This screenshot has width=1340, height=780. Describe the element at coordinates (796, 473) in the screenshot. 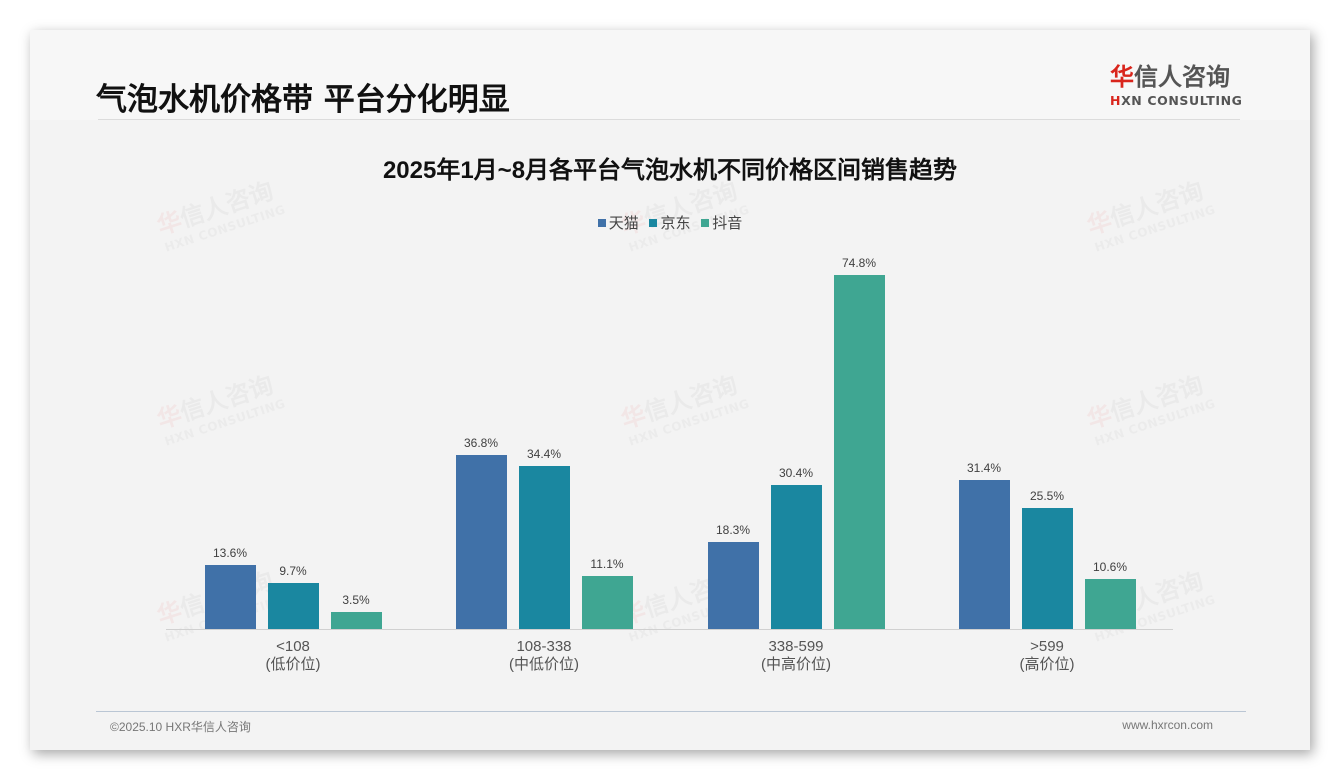

I see `bar-value-label: 30.4%` at that location.